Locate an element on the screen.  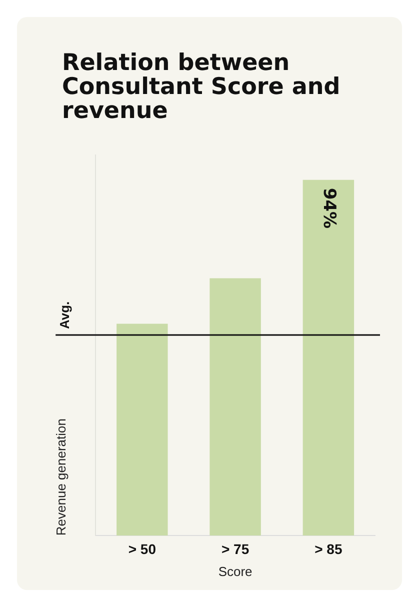
ref-line-label: Avg. is located at coordinates (64, 315).